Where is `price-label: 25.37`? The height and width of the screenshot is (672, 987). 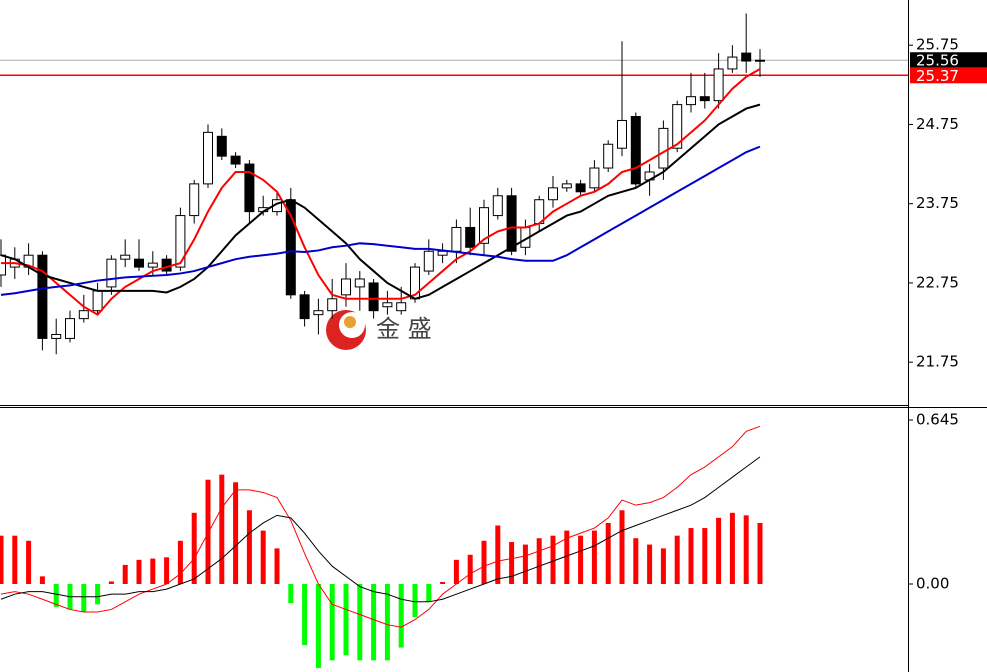
price-label: 25.37 is located at coordinates (937, 76).